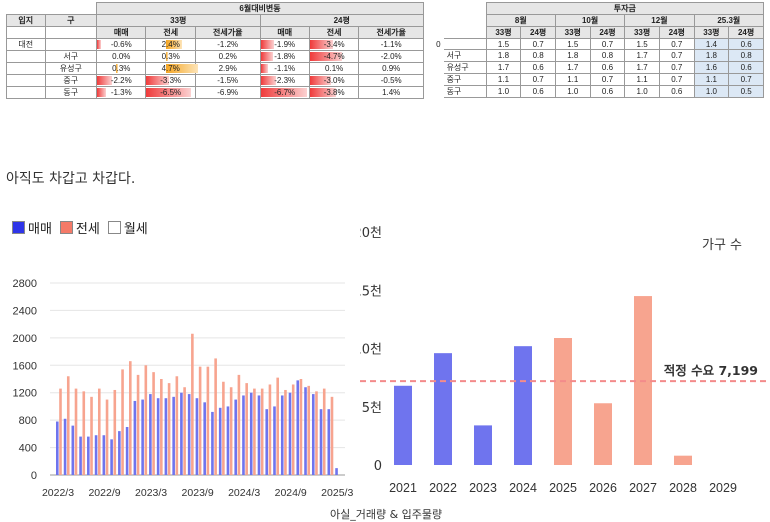 This screenshot has height=522, width=770. I want to click on table-row: 중구 1.1 0.7 1.1 0.7 1.1 0.7 1.1 0.7, so click(596, 79).